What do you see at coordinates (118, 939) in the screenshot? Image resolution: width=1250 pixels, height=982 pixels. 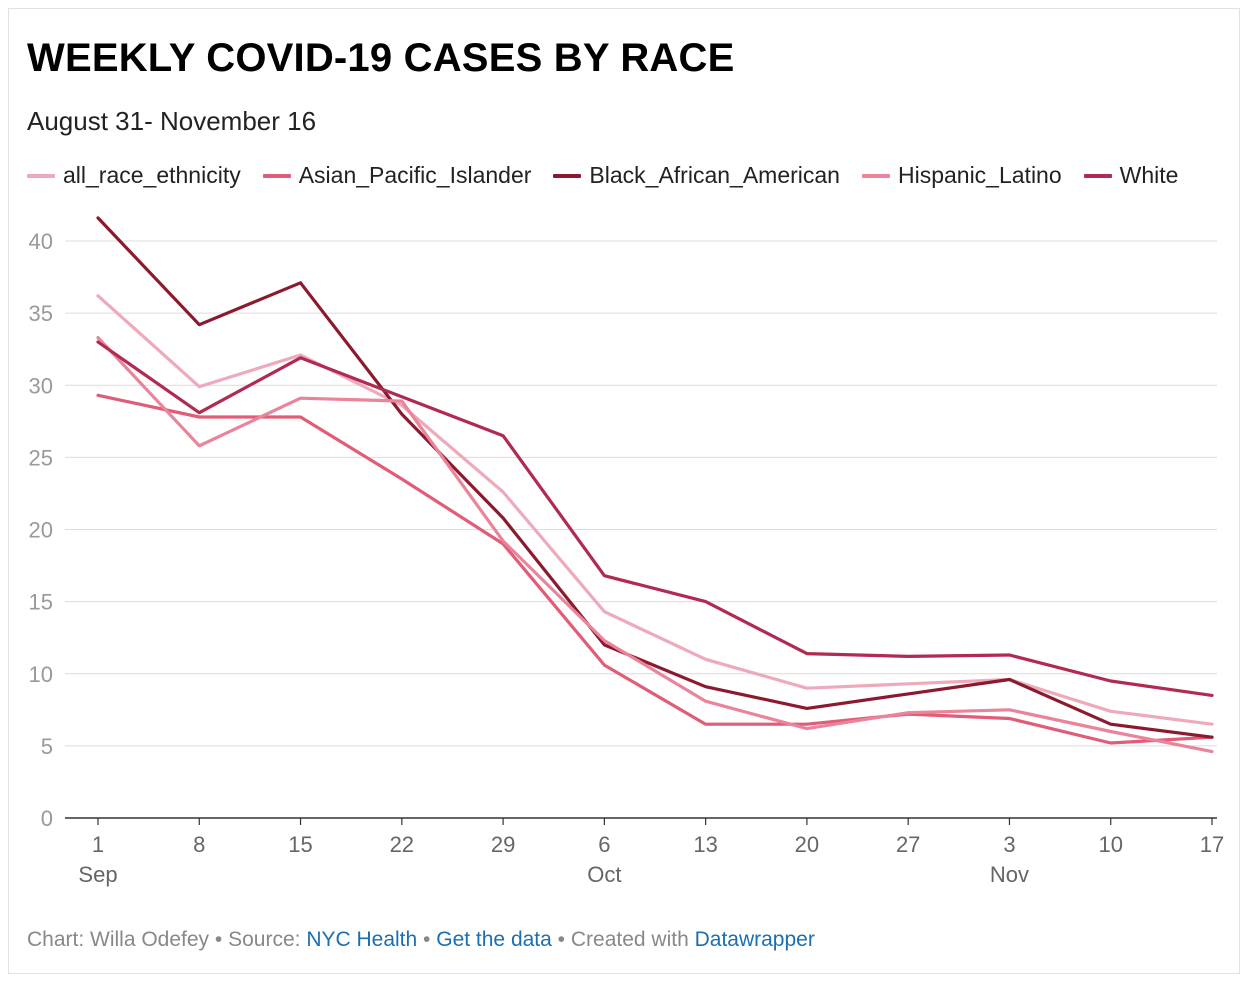 I see `footer-credit: Chart: Willa Odefey` at bounding box center [118, 939].